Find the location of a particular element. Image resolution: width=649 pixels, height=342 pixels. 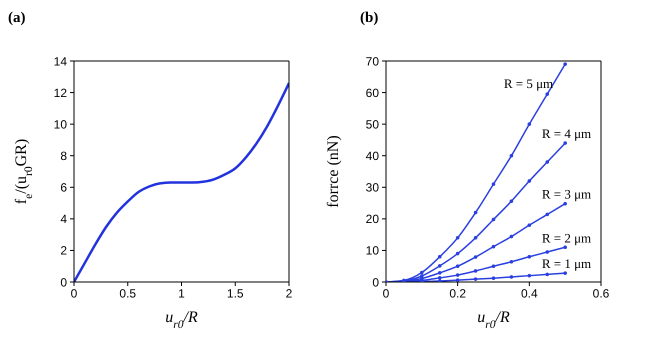

series-label: R = 4 μm is located at coordinates (567, 134).